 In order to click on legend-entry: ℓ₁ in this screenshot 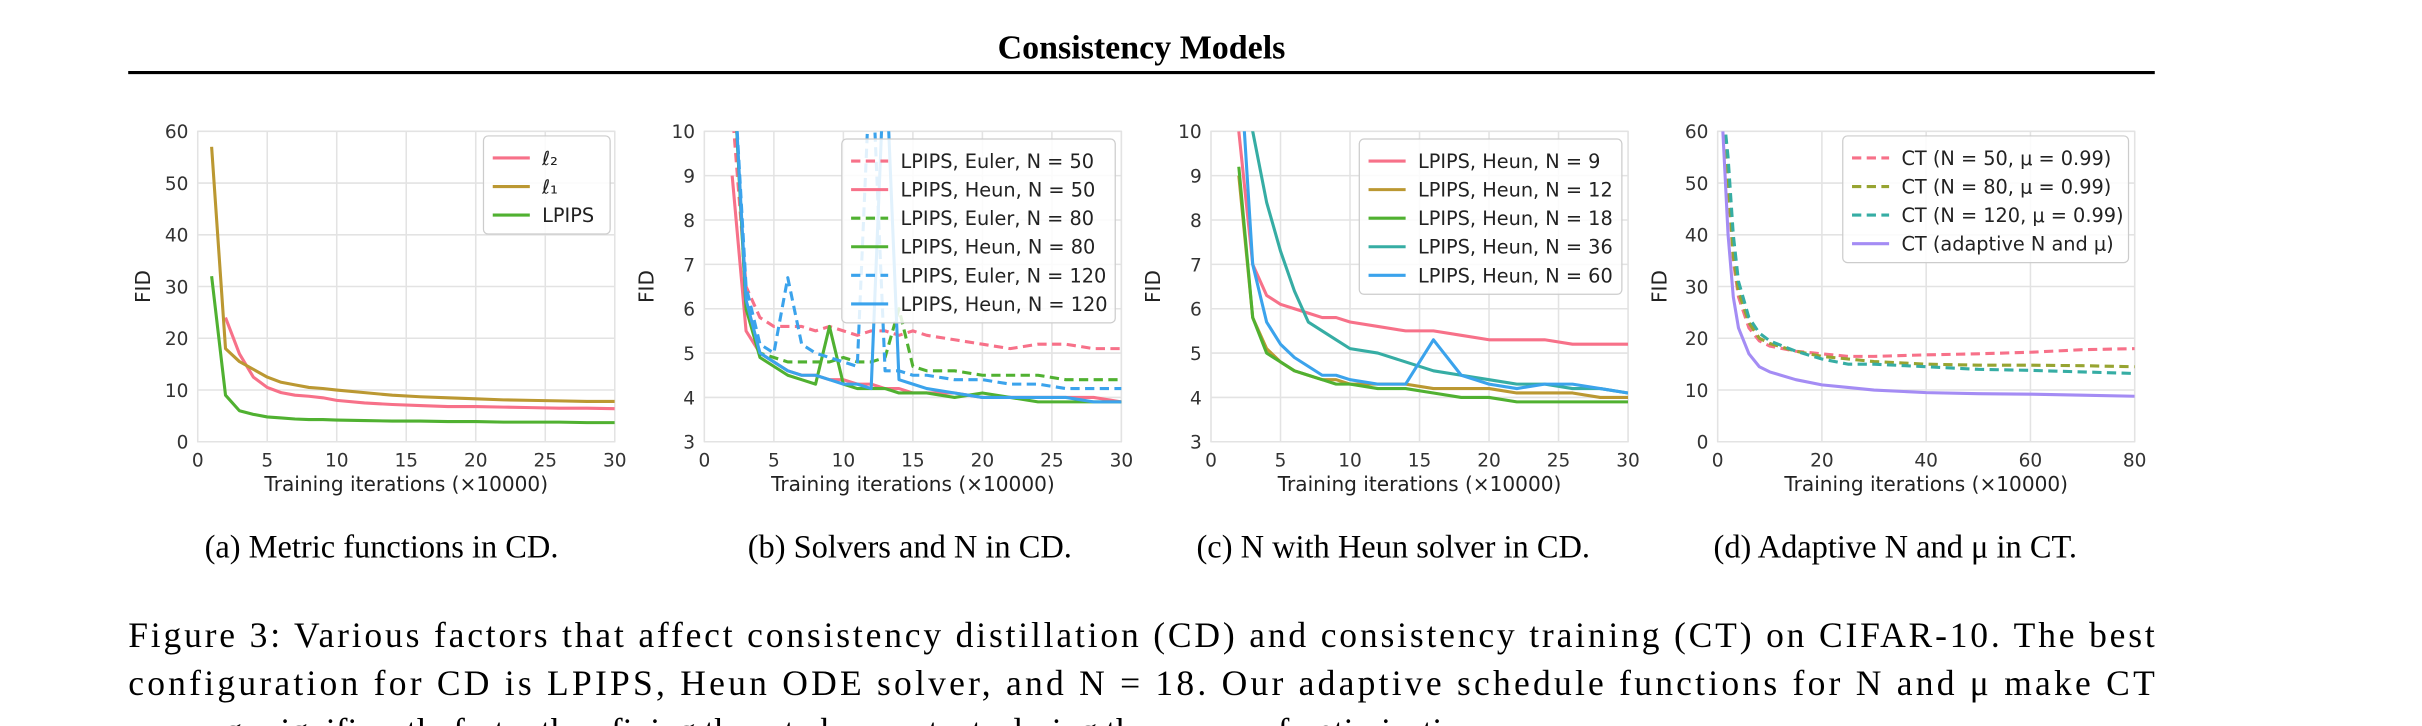, I will do `click(549, 186)`.